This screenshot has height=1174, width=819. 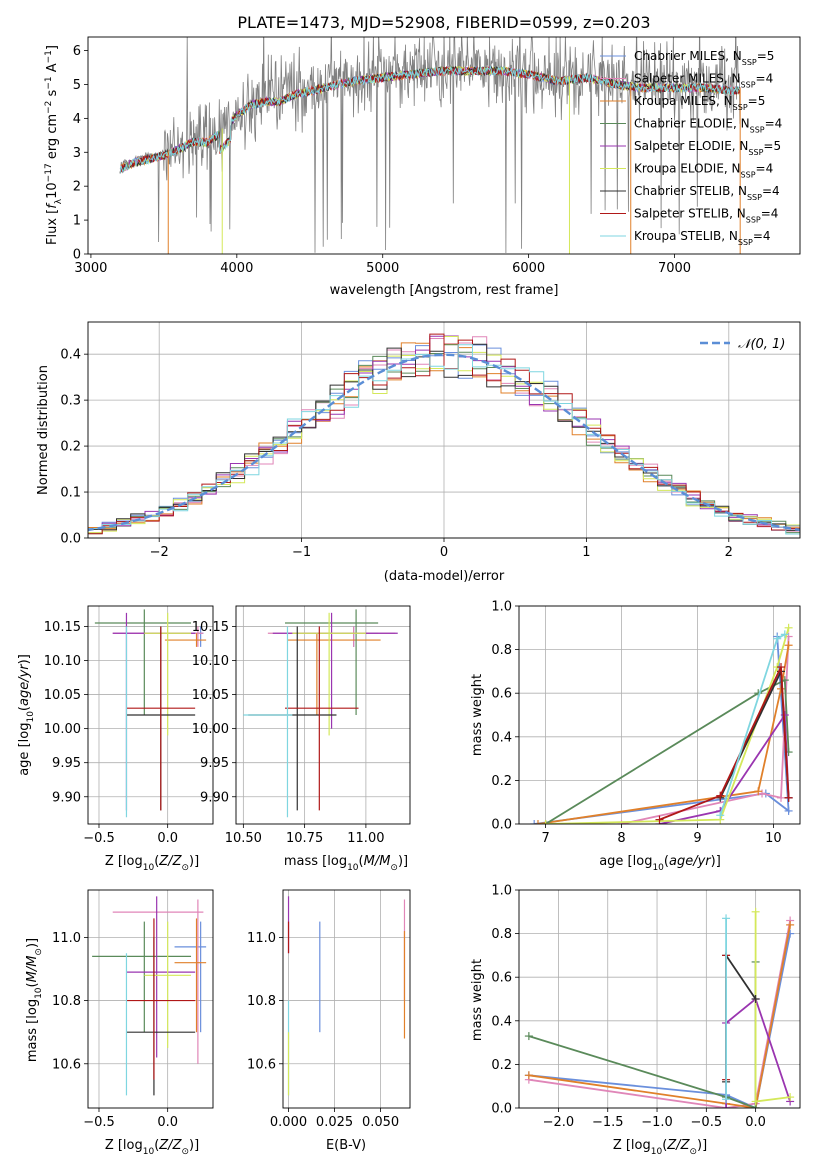 I want to click on x-tick-label: 7, so click(x=545, y=838).